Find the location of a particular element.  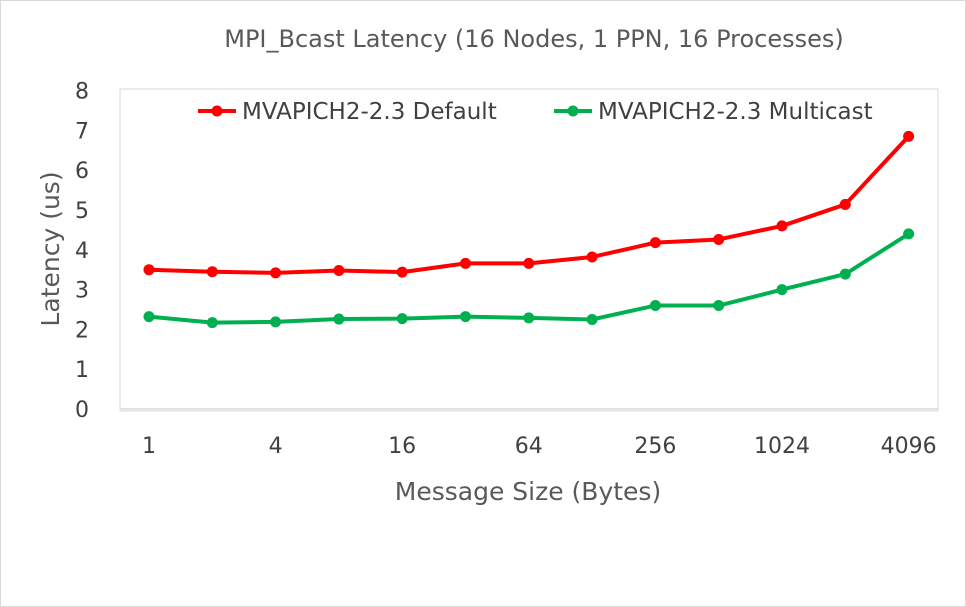

y-tick-label: 4 is located at coordinates (82, 251).